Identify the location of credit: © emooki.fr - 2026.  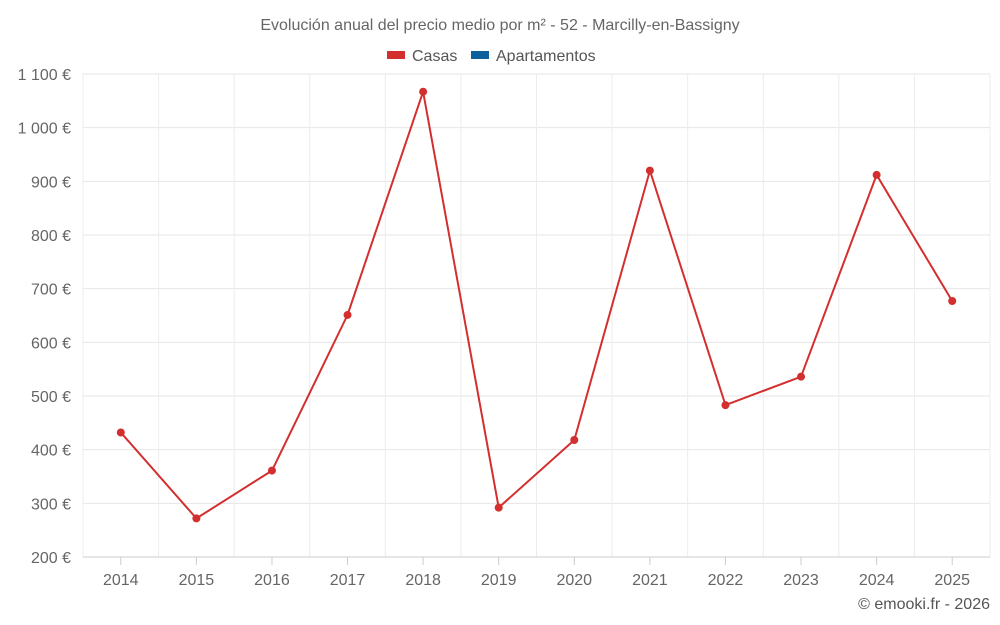
(924, 604).